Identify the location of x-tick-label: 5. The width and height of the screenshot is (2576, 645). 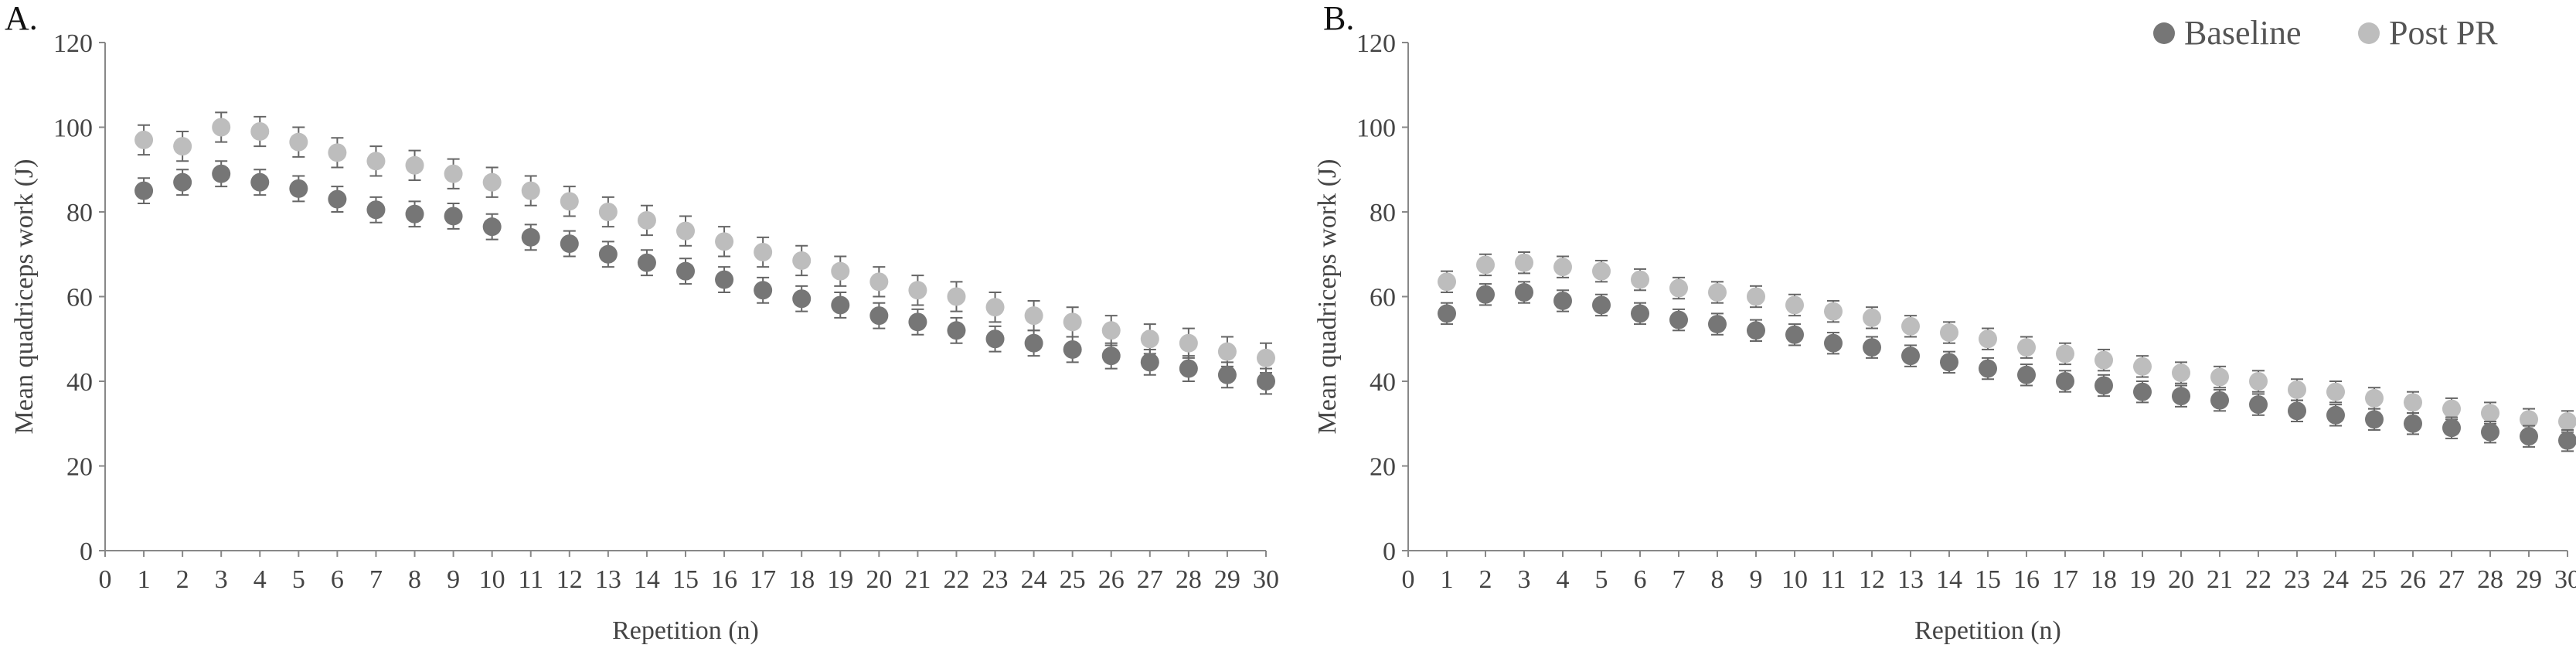
(298, 579).